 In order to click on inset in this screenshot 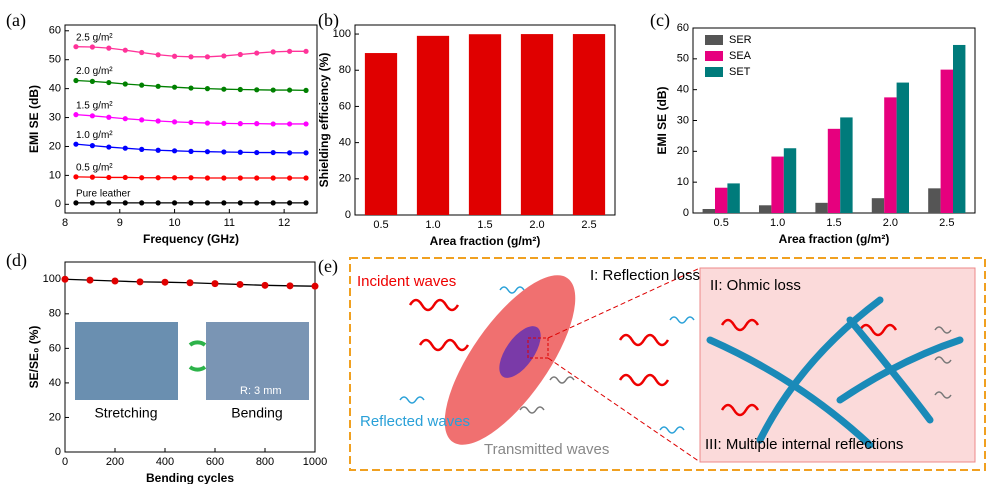, I will do `click(837, 365)`.